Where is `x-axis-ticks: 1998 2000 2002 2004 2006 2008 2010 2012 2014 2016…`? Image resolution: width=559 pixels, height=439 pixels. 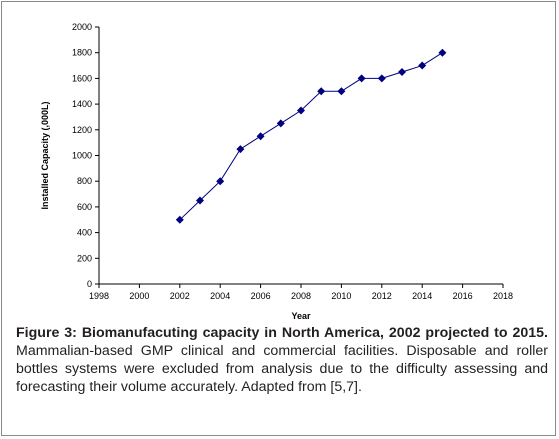 x-axis-ticks: 1998 2000 2002 2004 2006 2008 2010 2012 2014 2016… is located at coordinates (301, 292).